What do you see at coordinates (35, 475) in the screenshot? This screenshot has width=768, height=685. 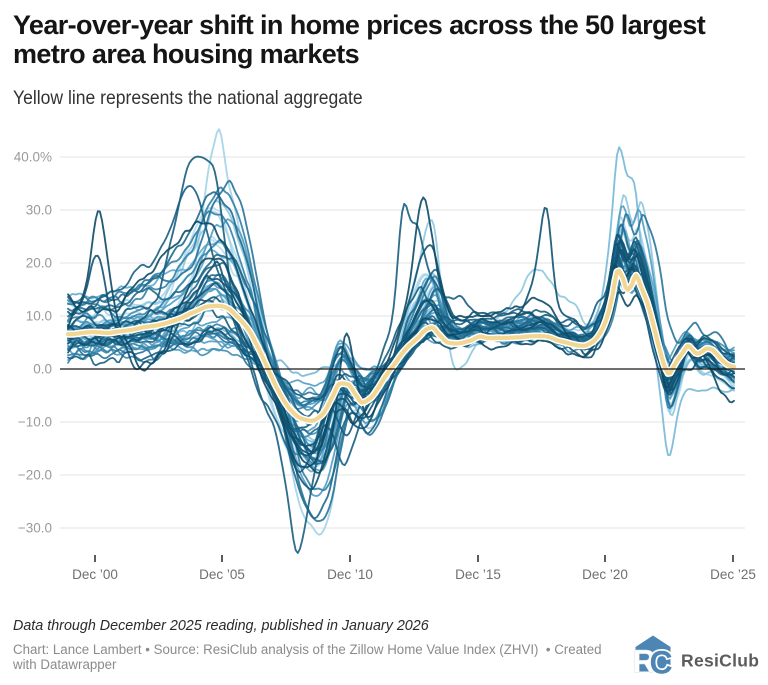 I see `svg-text: −20.0` at bounding box center [35, 475].